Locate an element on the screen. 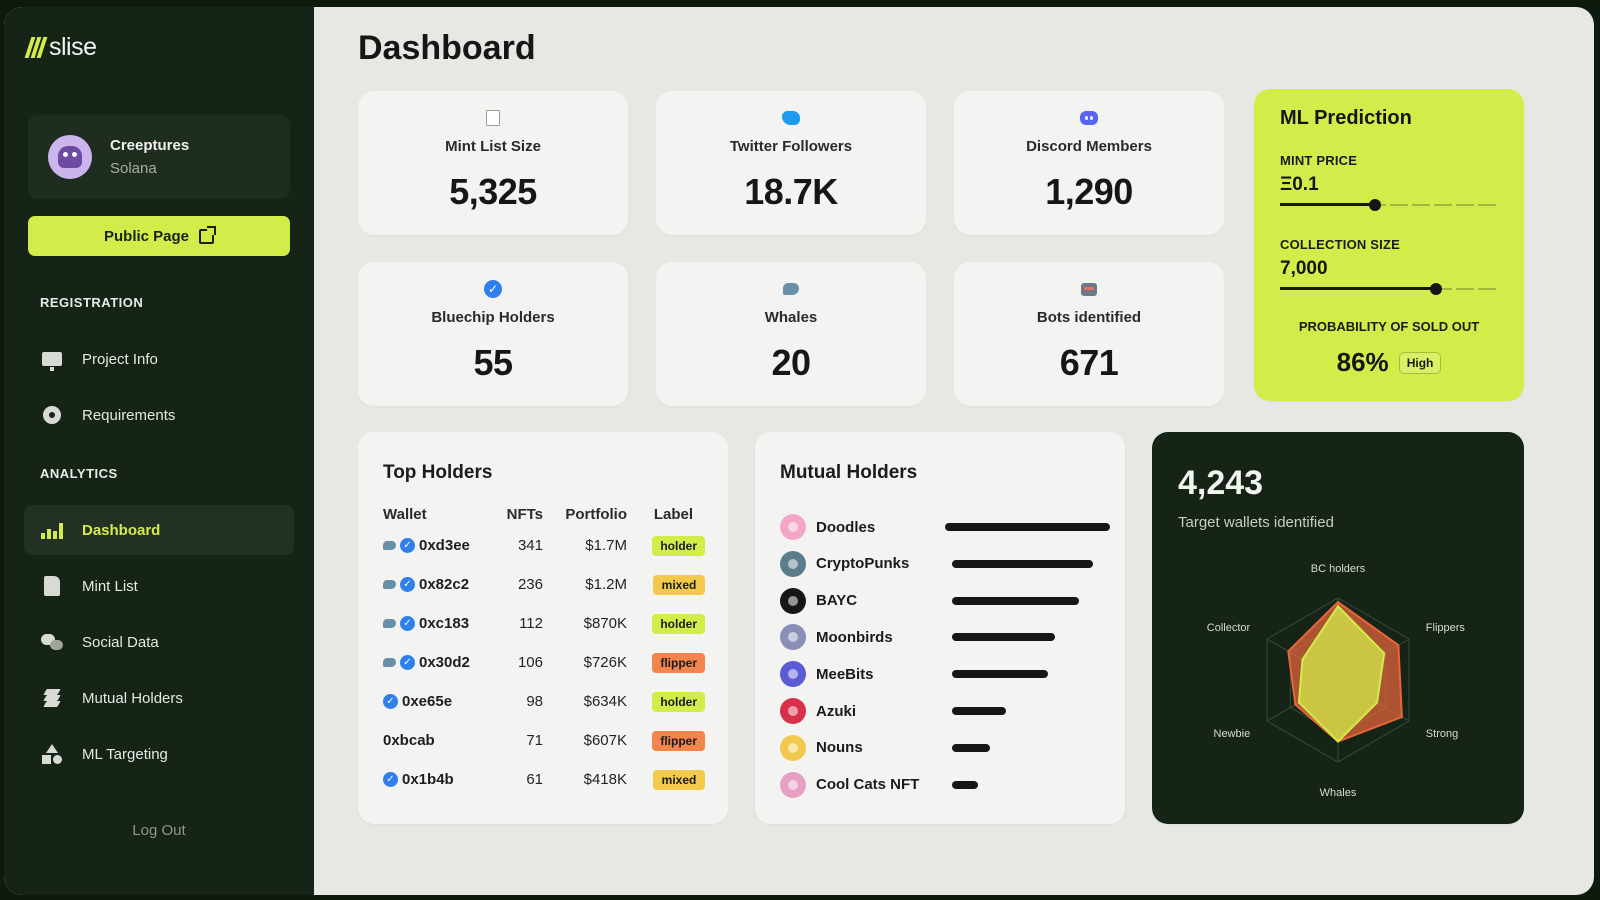 The width and height of the screenshot is (1600, 900). label-cell: flipper is located at coordinates (666, 740).